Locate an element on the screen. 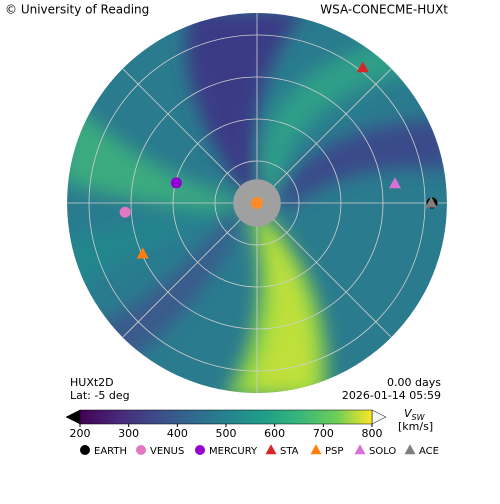  credit: © University of Reading is located at coordinates (77, 10).